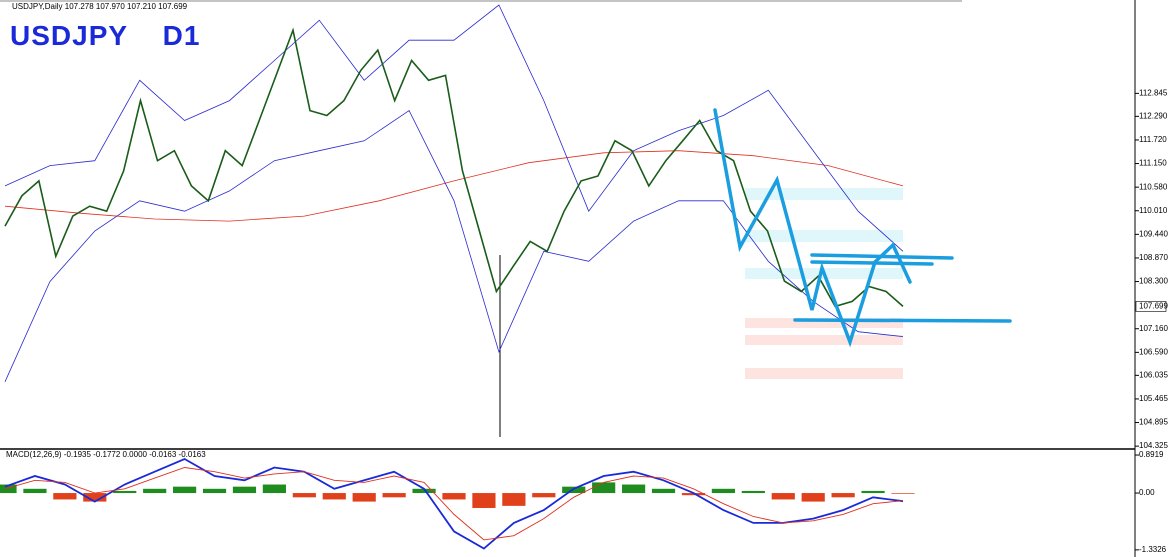 The image size is (1168, 557). What do you see at coordinates (1151, 454) in the screenshot?
I see `y-tick-label: 0.8919` at bounding box center [1151, 454].